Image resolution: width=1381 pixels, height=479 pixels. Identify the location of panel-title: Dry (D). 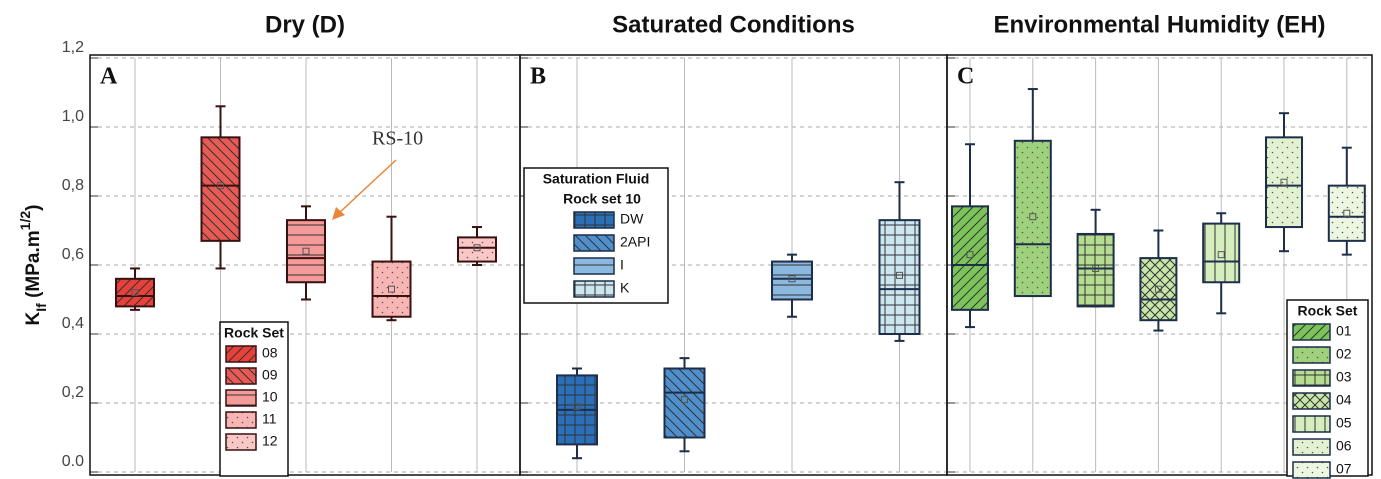
(305, 24).